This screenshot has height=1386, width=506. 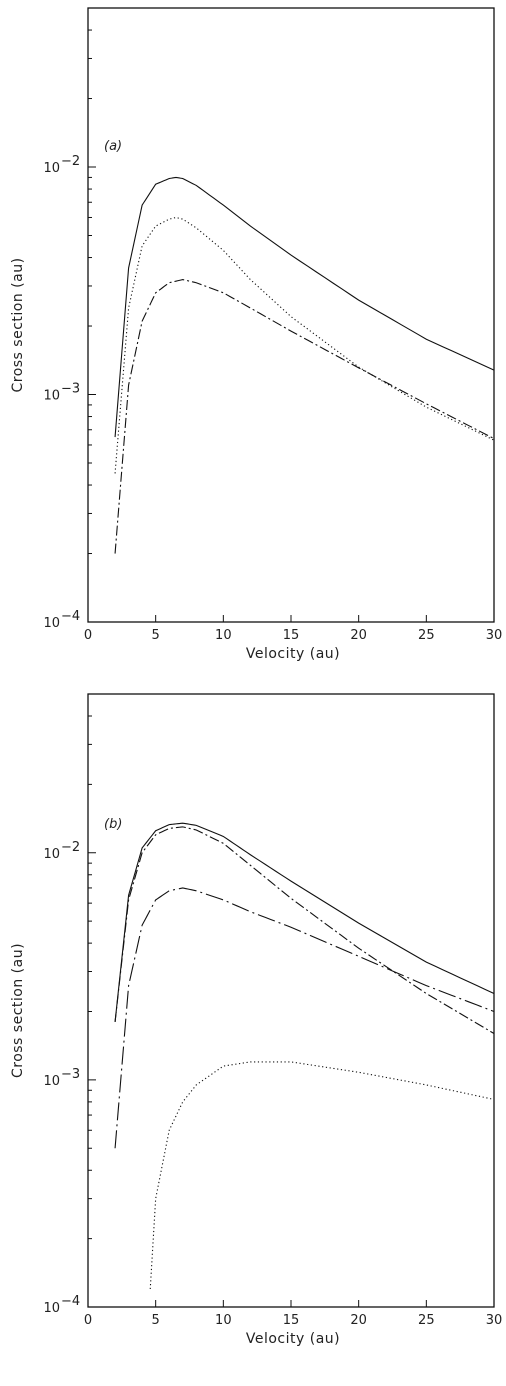 I want to click on panel-label: (b), so click(x=113, y=824).